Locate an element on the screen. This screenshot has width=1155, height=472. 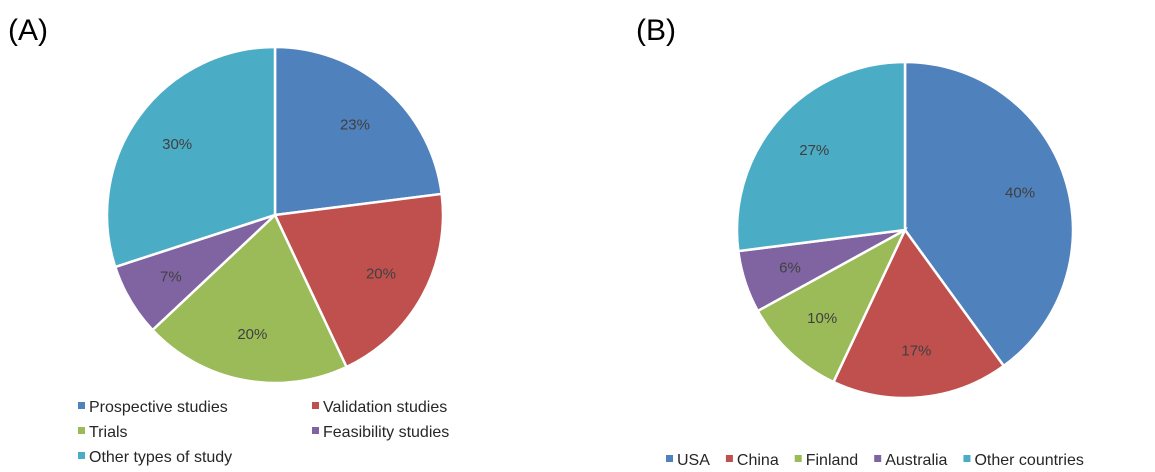
legend-item-prospective-studies: Prospective studies is located at coordinates (153, 407).